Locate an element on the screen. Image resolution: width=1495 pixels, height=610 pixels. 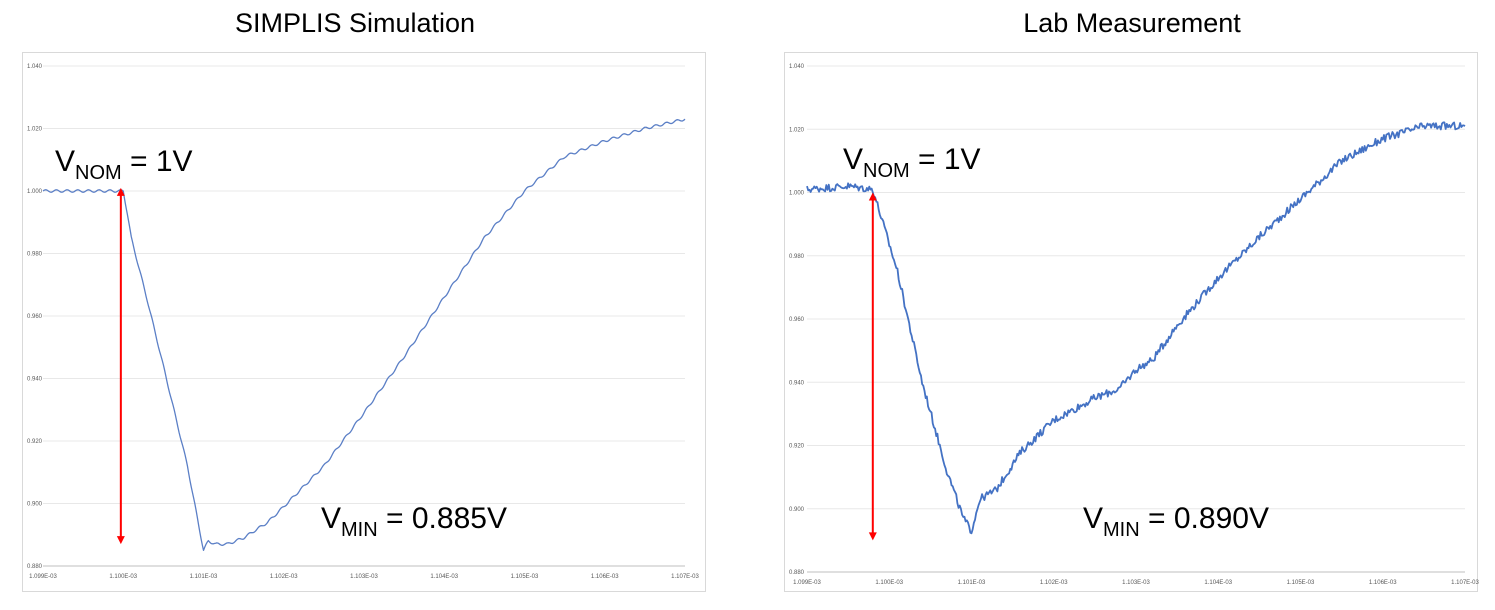
chart-title-simulation: SIMPLIS Simulation is located at coordinates (355, 23).